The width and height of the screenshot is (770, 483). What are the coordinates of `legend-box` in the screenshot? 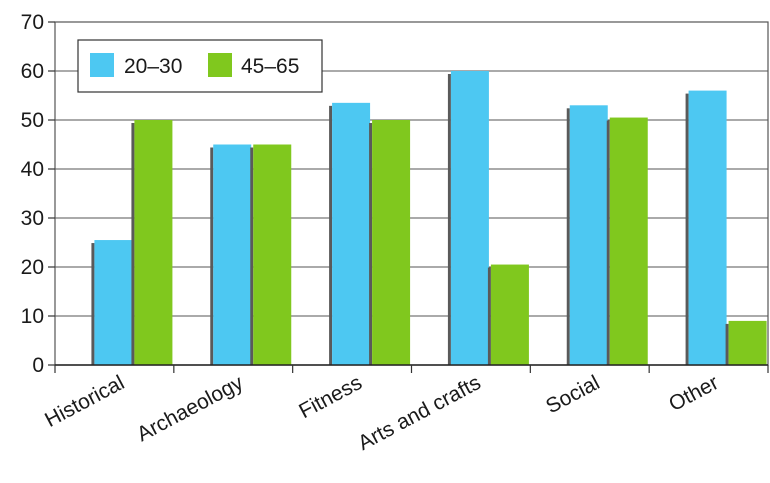 It's located at (200, 66).